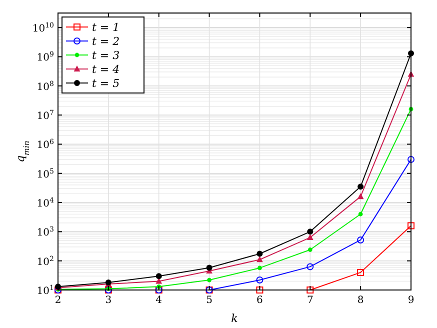 The width and height of the screenshot is (437, 328). What do you see at coordinates (209, 300) in the screenshot?
I see `x-tick-label: 5` at bounding box center [209, 300].